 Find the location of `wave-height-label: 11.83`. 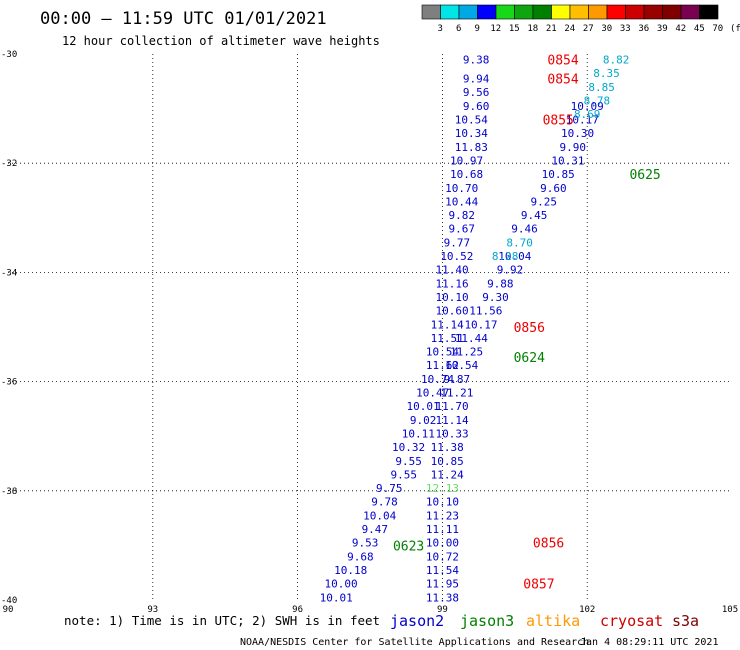

wave-height-label: 11.83 is located at coordinates (471, 147).